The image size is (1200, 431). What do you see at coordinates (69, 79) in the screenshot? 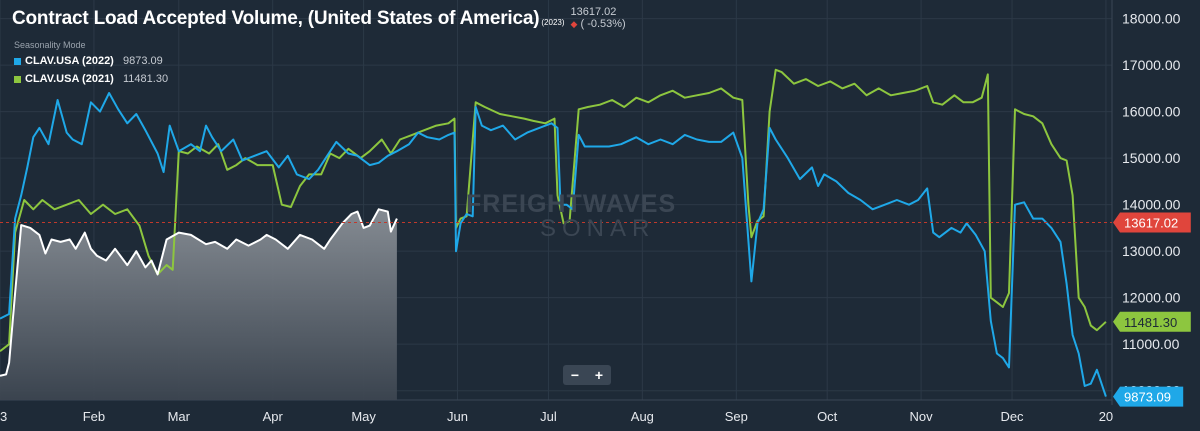
I see `legend-name-2021: CLAV.USA (2021)` at bounding box center [69, 79].